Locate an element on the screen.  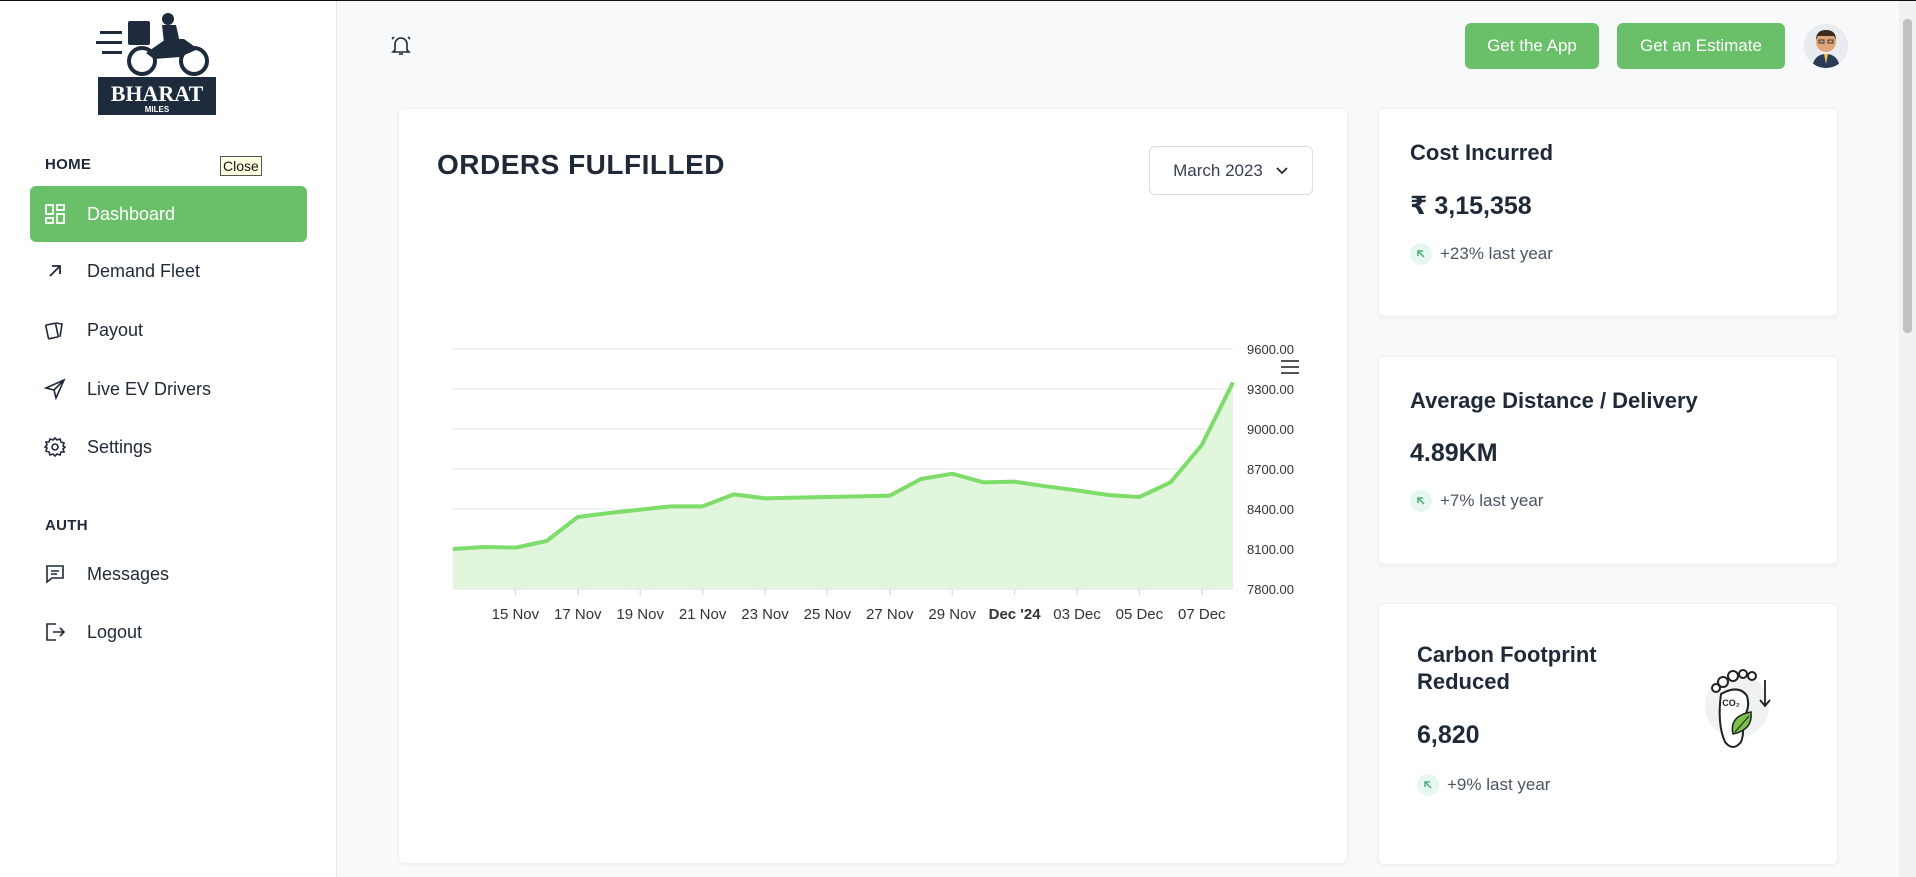
area-fill is located at coordinates (843, 485).